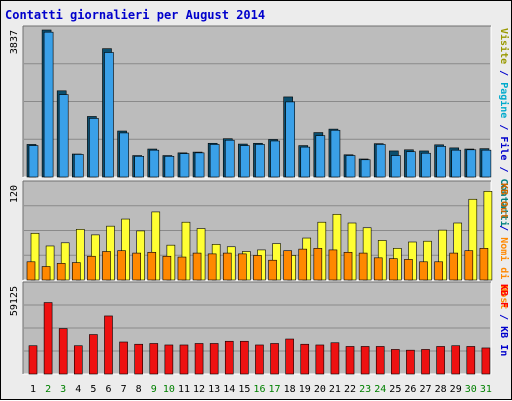  Describe the element at coordinates (410, 389) in the screenshot. I see `x-tick-day-26: 26` at that location.